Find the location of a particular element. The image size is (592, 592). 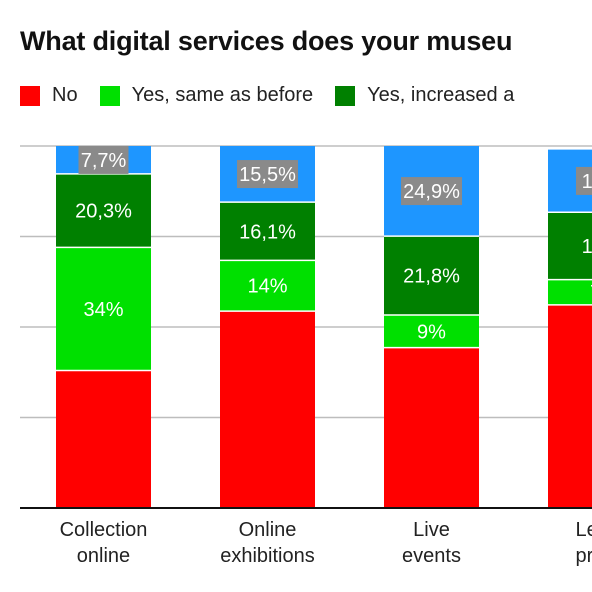

x-tick-label-line: Online is located at coordinates (267, 530).